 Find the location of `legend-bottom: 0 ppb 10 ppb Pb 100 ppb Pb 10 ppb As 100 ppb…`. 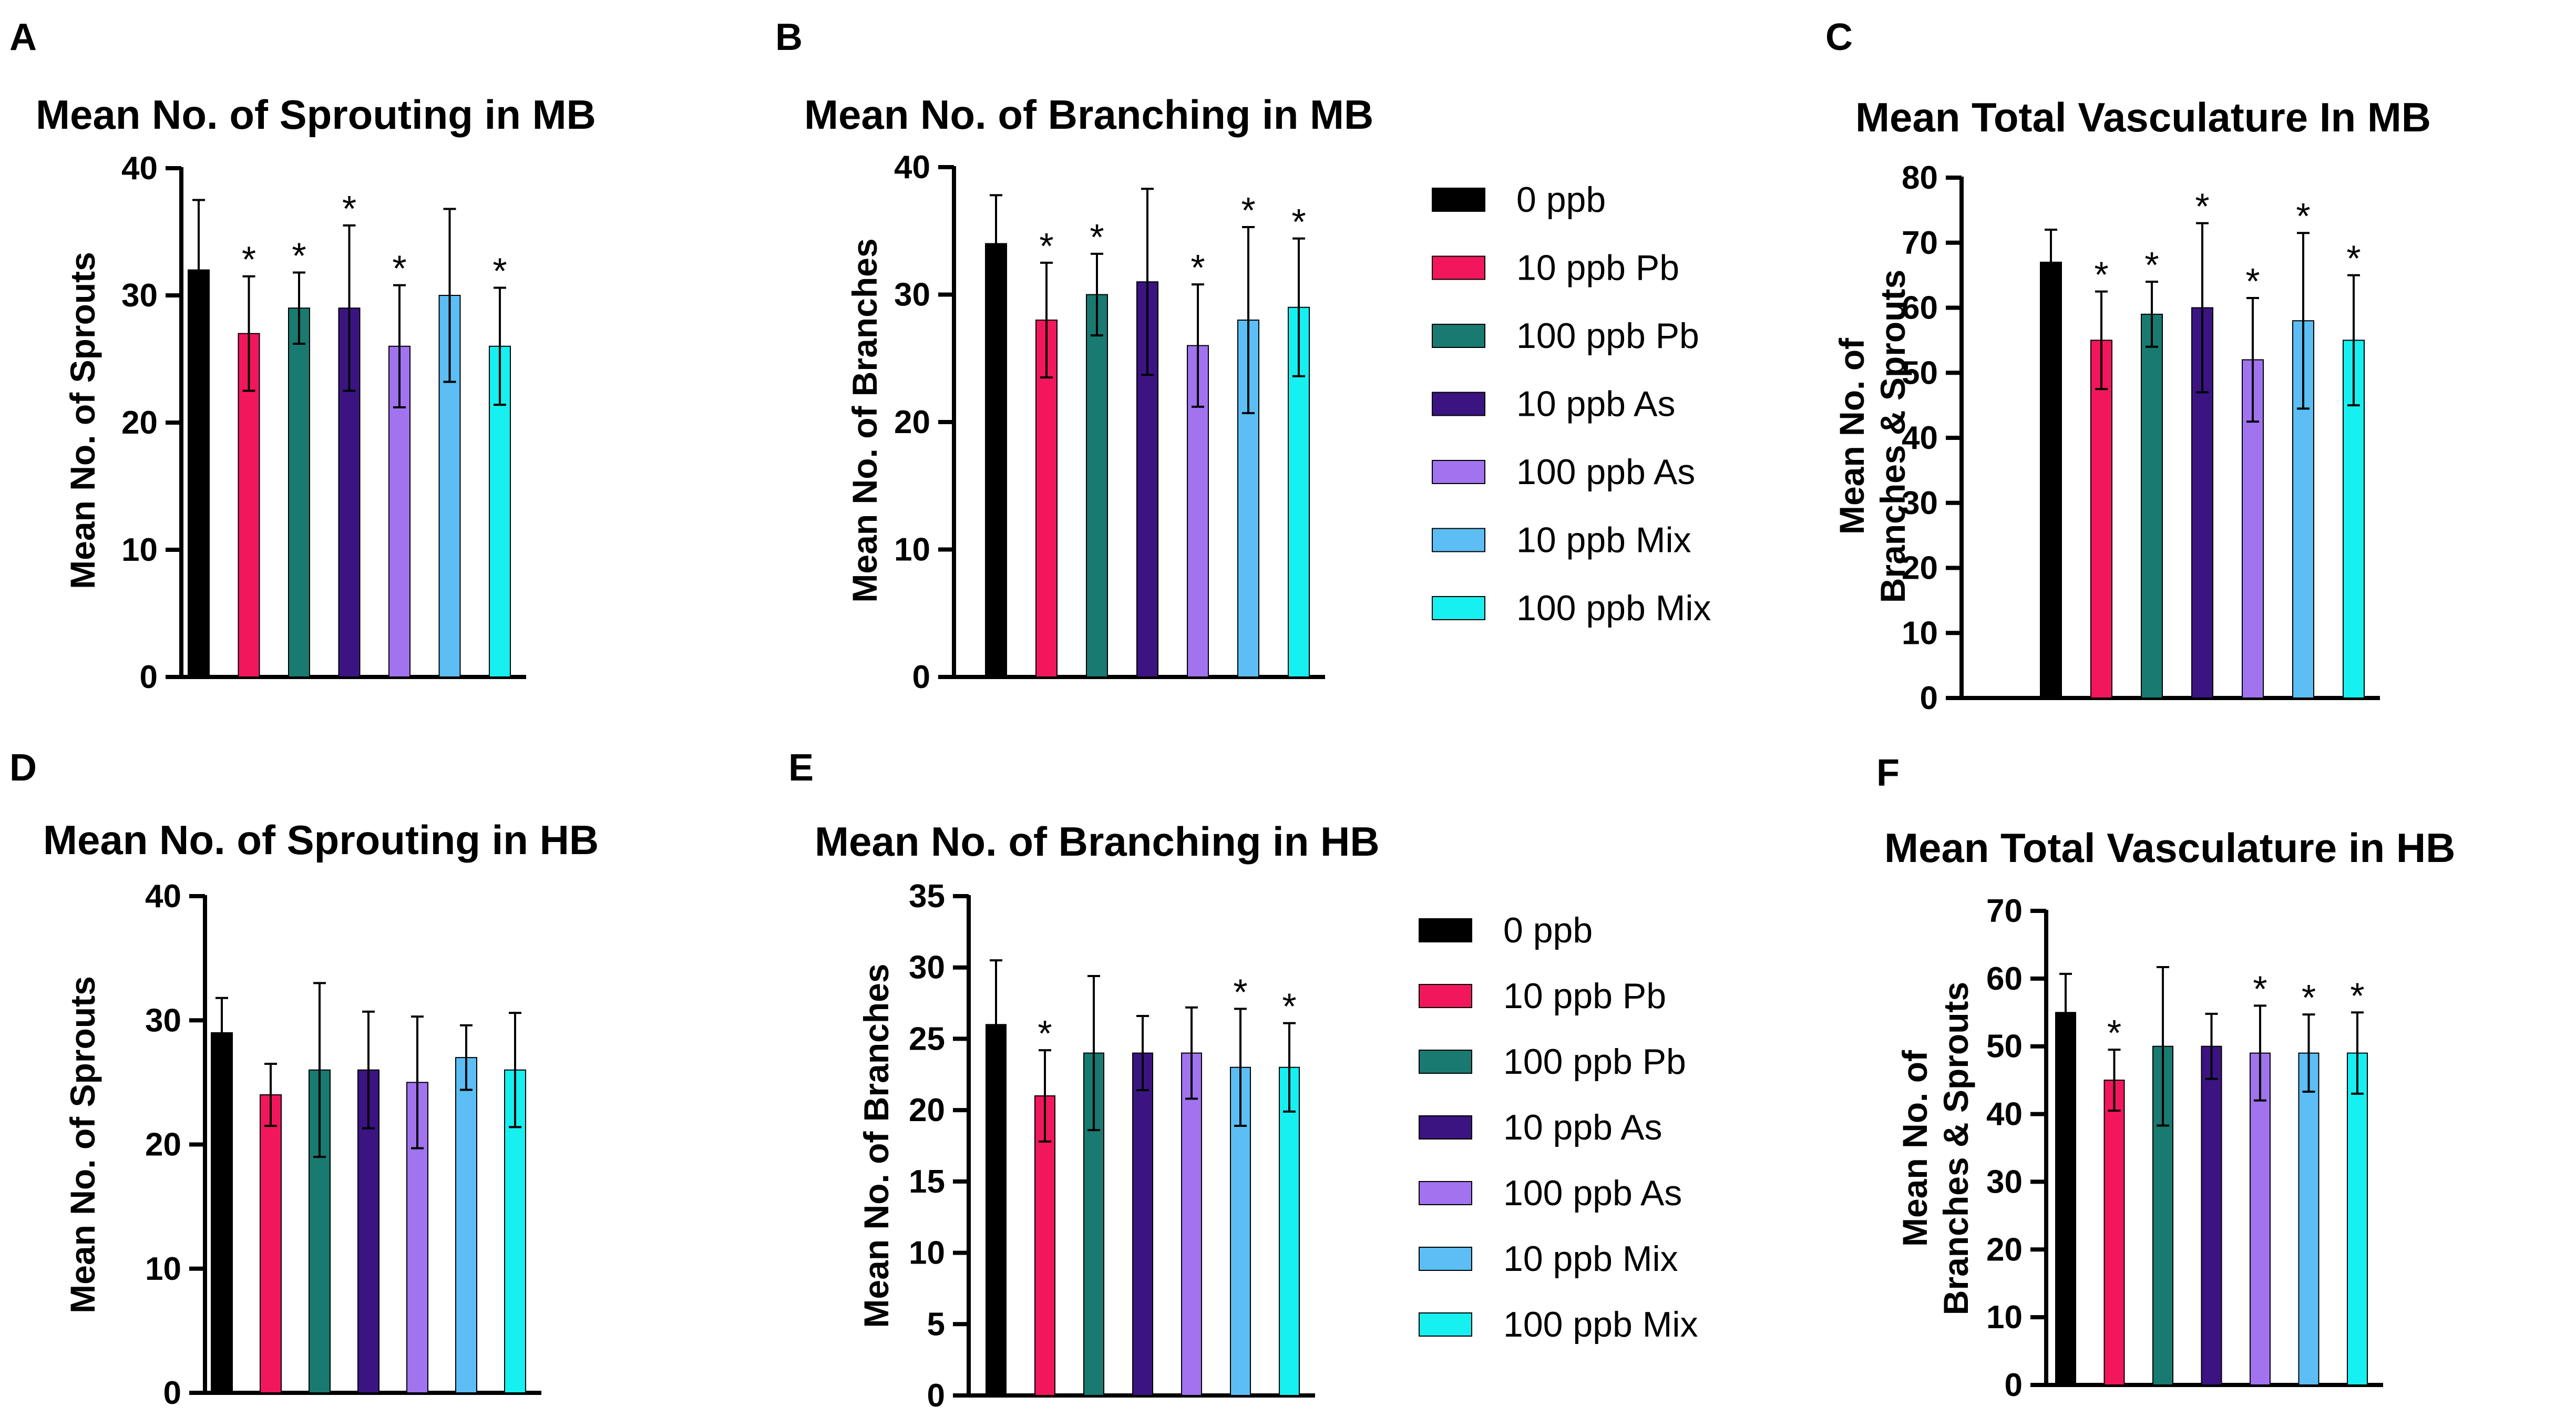

legend-bottom: 0 ppb 10 ppb Pb 100 ppb Pb 10 ppb As 100 ppb… is located at coordinates (1558, 1127).